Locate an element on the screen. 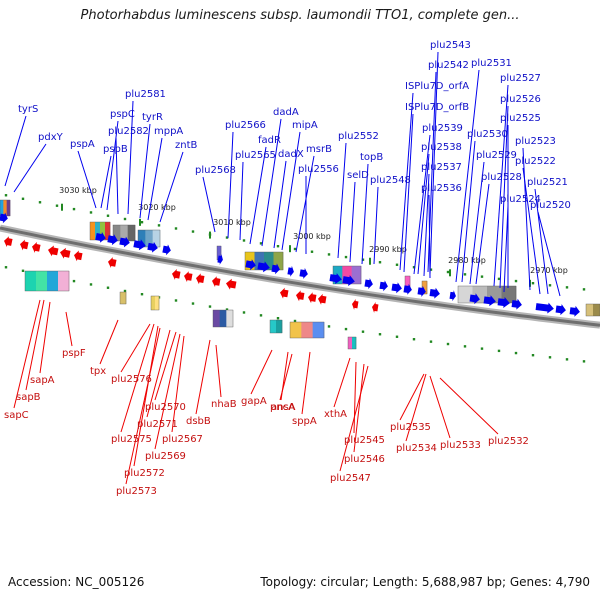 Image resolution: width=600 pixels, height=600 pixels. scale-tick-label: 2980 kbp is located at coordinates (467, 260).